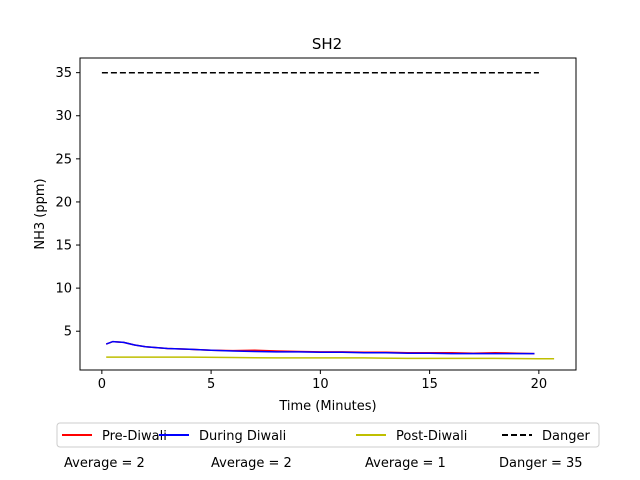 This screenshot has width=640, height=480. Describe the element at coordinates (102, 384) in the screenshot. I see `x-tick-label: 0` at that location.